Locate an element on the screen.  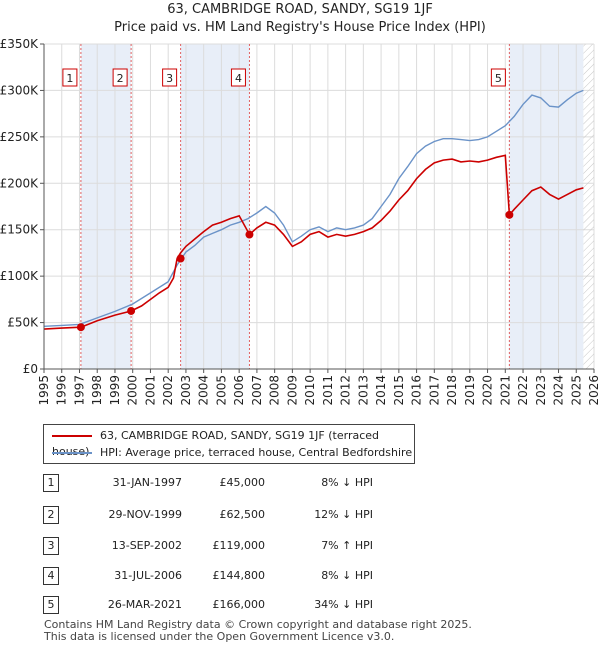
x-tick-label: 1999 is located at coordinates (115, 390).